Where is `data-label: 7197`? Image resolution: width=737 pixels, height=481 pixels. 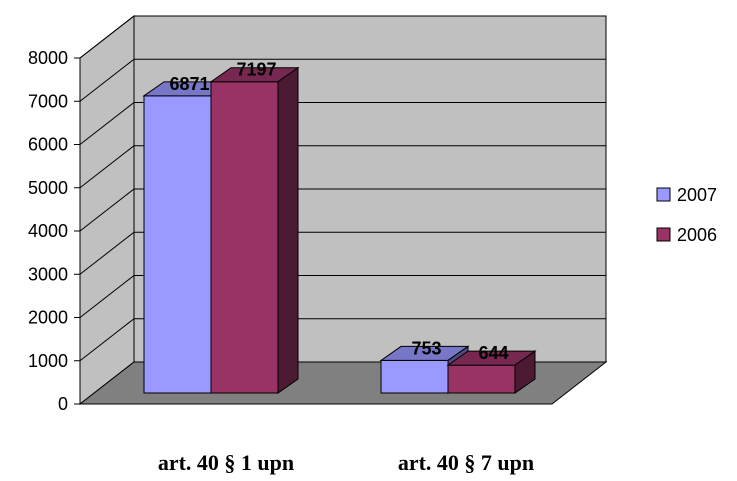 data-label: 7197 is located at coordinates (256, 70).